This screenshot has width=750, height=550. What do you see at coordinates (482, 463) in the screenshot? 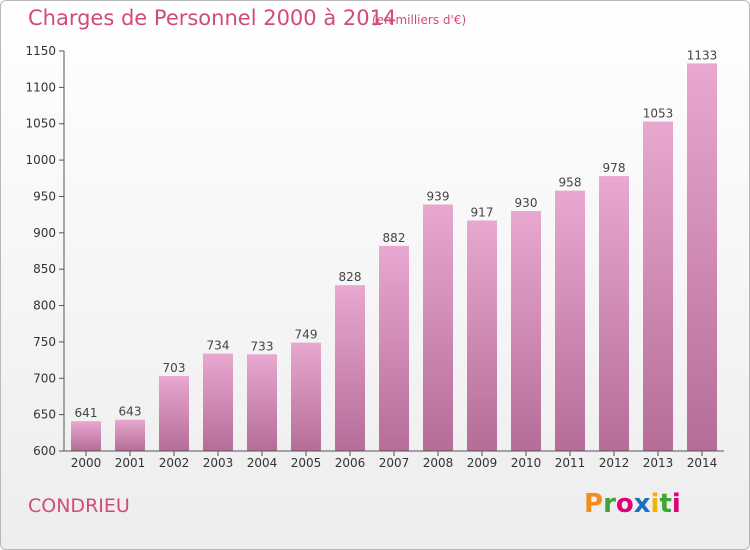
I see `x-tick-label: 2009` at bounding box center [482, 463].